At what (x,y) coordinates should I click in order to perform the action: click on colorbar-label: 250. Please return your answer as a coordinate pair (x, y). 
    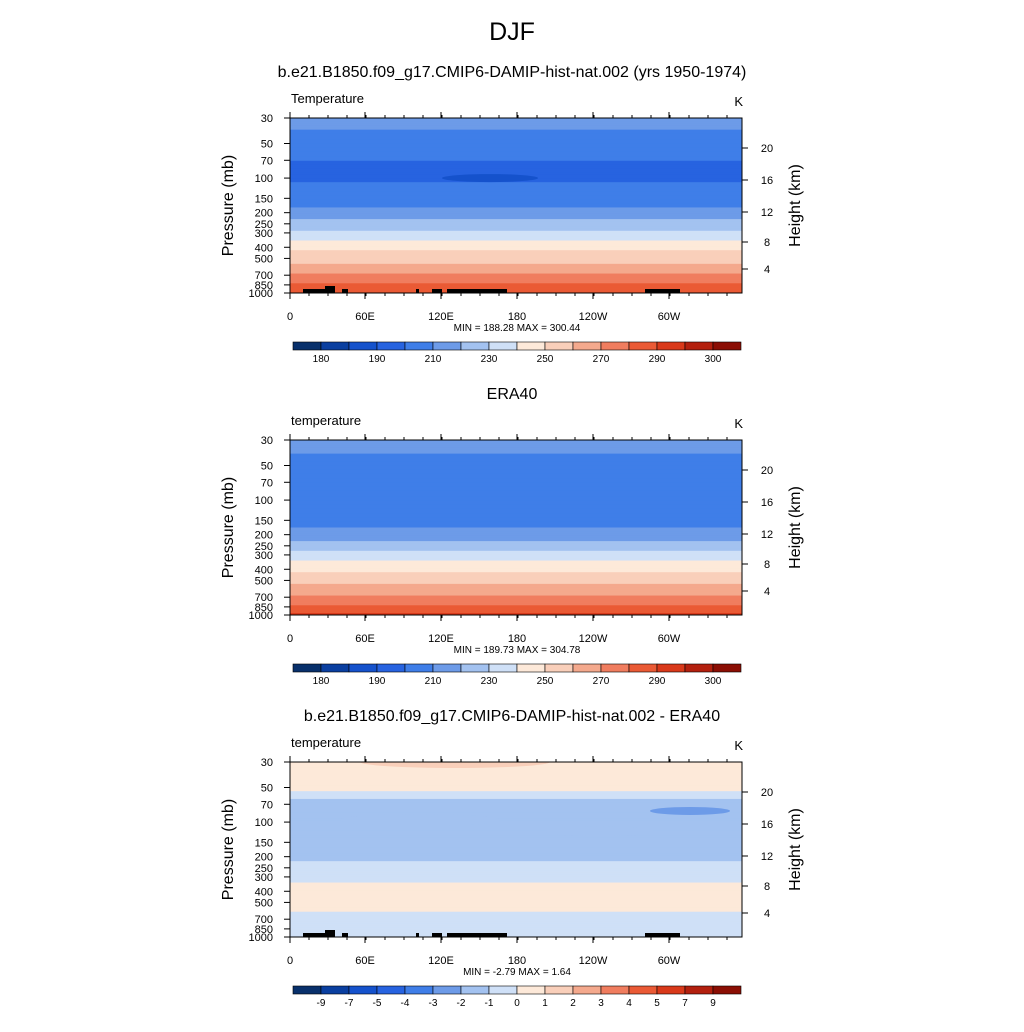
    Looking at the image, I should click on (545, 681).